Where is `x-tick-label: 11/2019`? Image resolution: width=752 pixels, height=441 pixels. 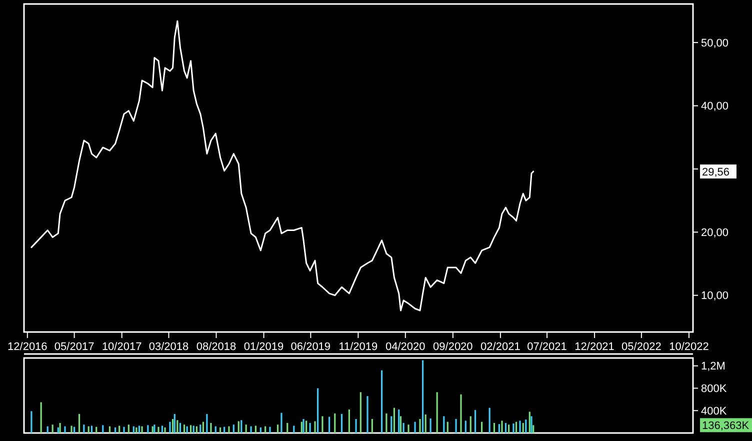
x-tick-label: 11/2019 is located at coordinates (358, 347).